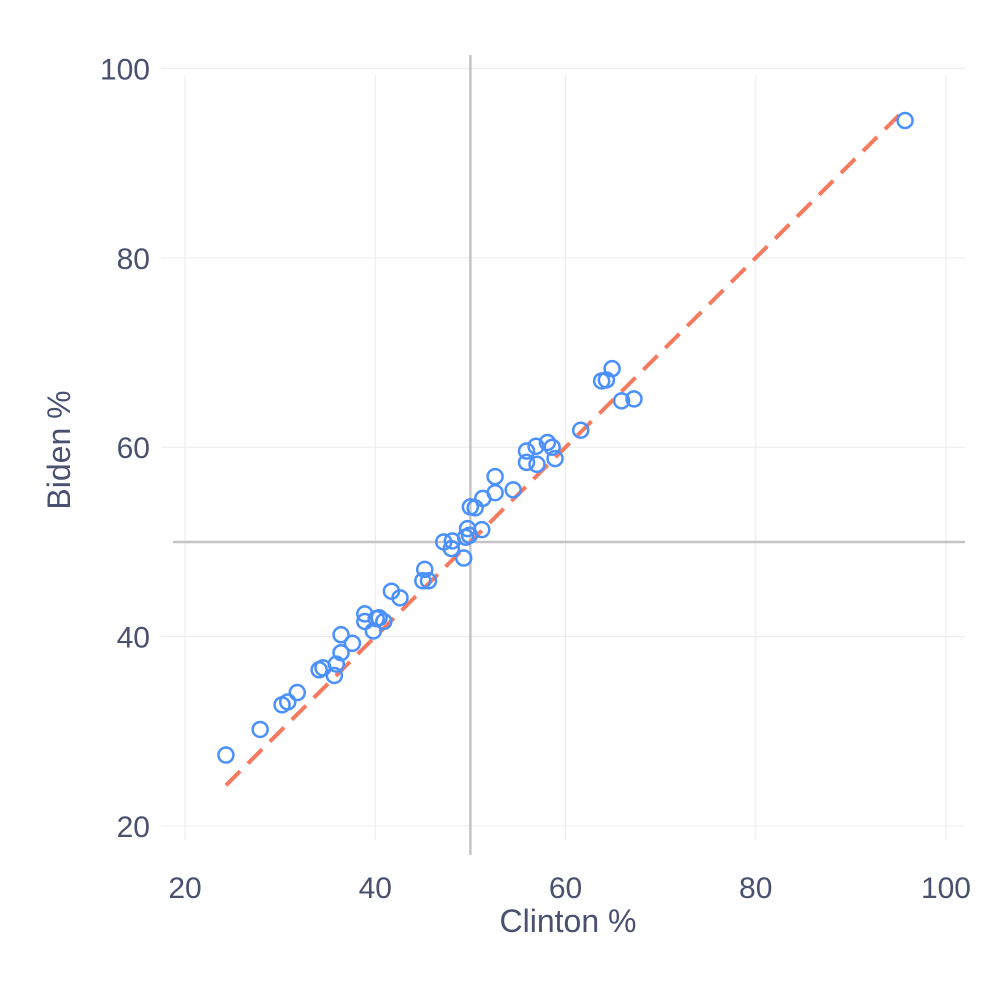 The width and height of the screenshot is (1000, 1000). What do you see at coordinates (133, 259) in the screenshot?
I see `y-tick-label: 80` at bounding box center [133, 259].